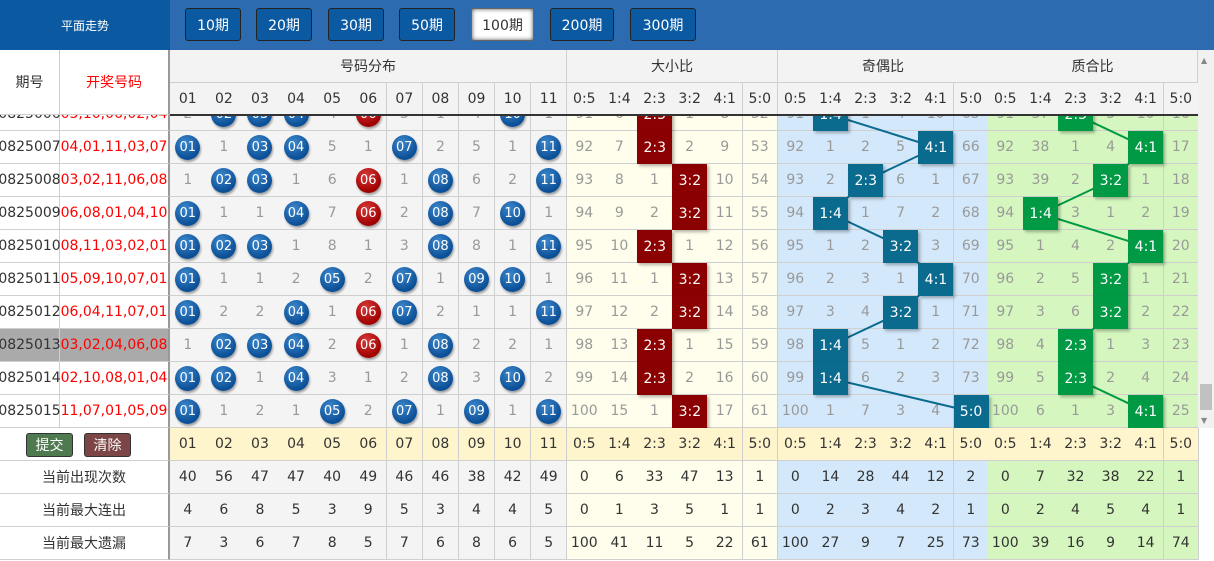 Image resolution: width=1214 pixels, height=561 pixels. I want to click on issue-number: 0825011, so click(30, 279).